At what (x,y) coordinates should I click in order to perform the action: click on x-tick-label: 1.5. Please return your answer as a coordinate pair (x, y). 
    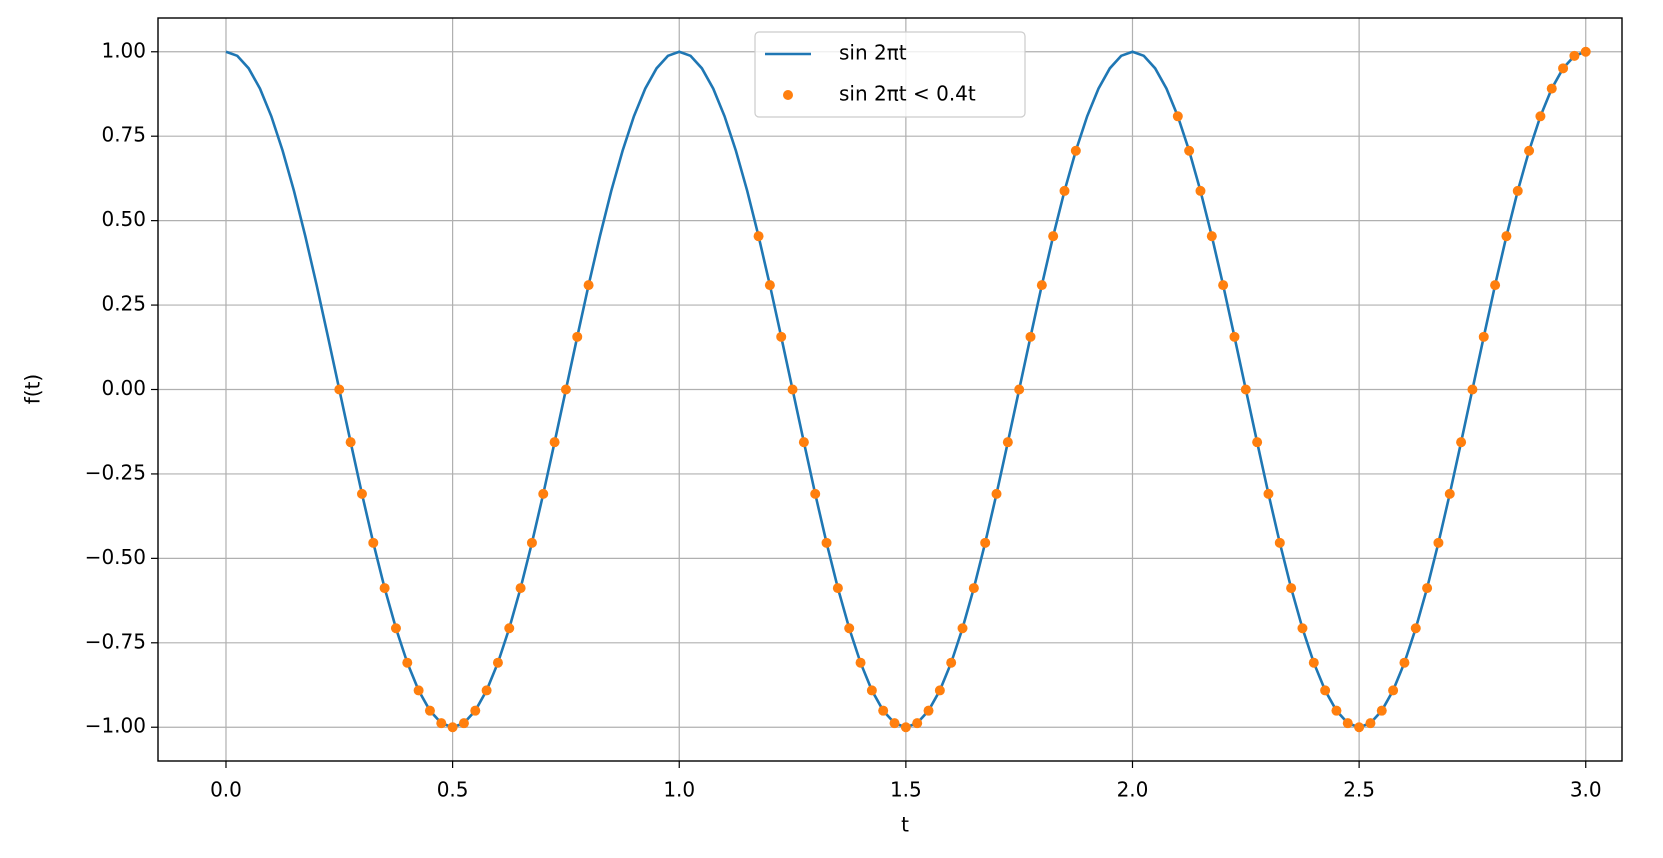
    Looking at the image, I should click on (906, 790).